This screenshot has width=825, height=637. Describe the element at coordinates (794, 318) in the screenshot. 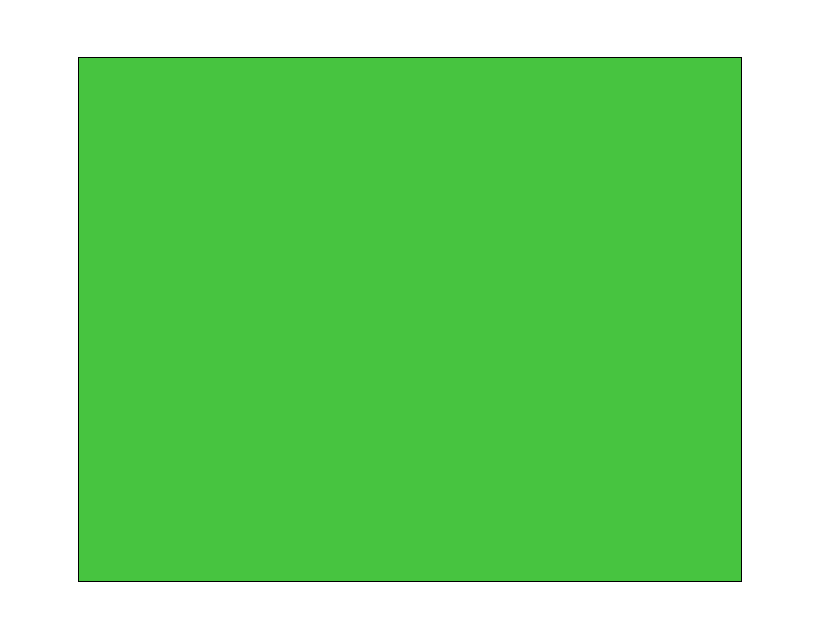

I see `colorbar` at that location.